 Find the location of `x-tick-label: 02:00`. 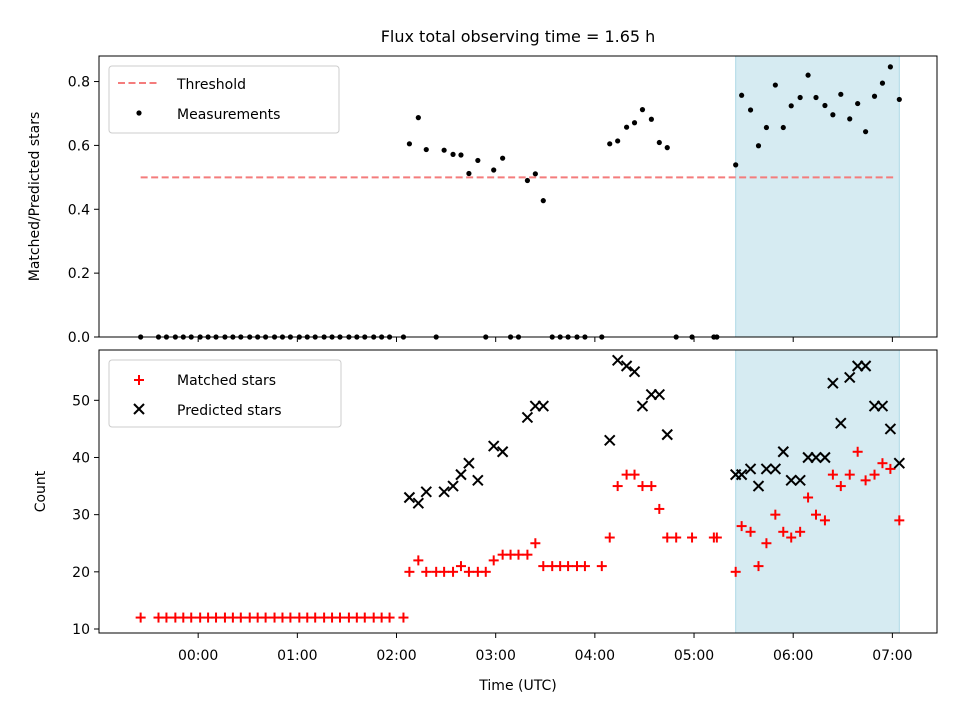

x-tick-label: 02:00 is located at coordinates (396, 656).